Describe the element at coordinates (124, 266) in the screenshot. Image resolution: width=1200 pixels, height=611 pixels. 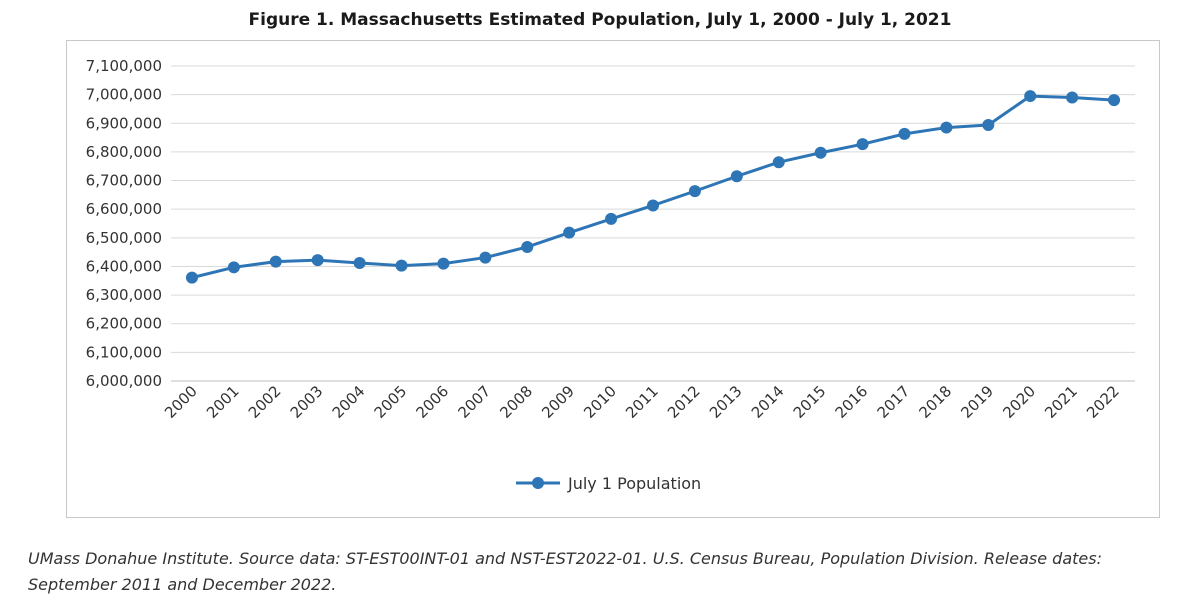
I see `y-tick-label: 6,400,000` at that location.